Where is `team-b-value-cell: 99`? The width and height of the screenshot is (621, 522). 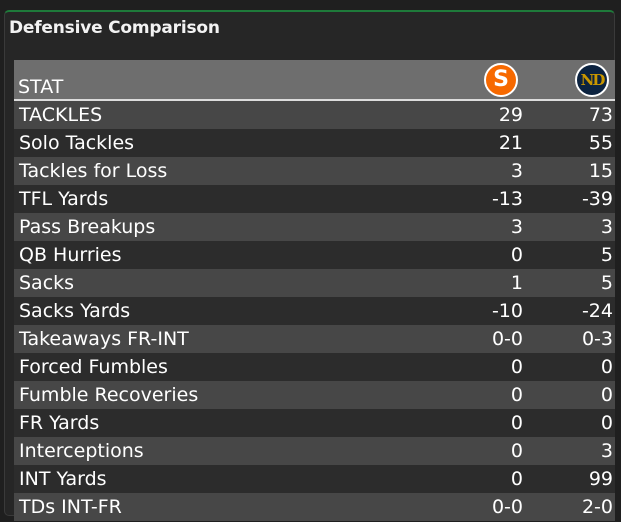 team-b-value-cell: 99 is located at coordinates (600, 479).